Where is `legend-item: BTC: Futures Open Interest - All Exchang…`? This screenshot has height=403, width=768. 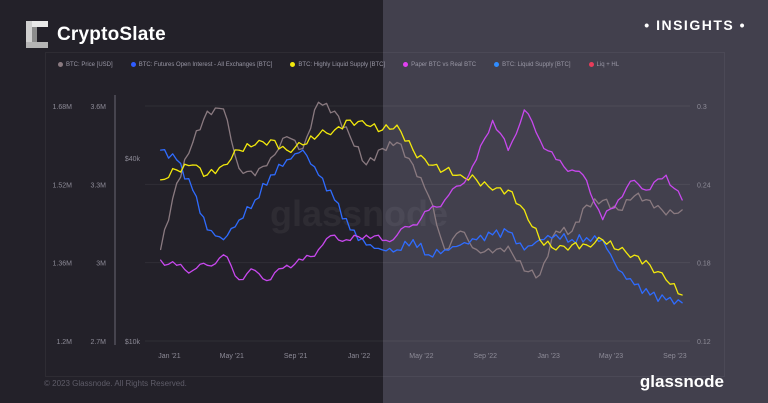 legend-item: BTC: Futures Open Interest - All Exchang… is located at coordinates (201, 65).